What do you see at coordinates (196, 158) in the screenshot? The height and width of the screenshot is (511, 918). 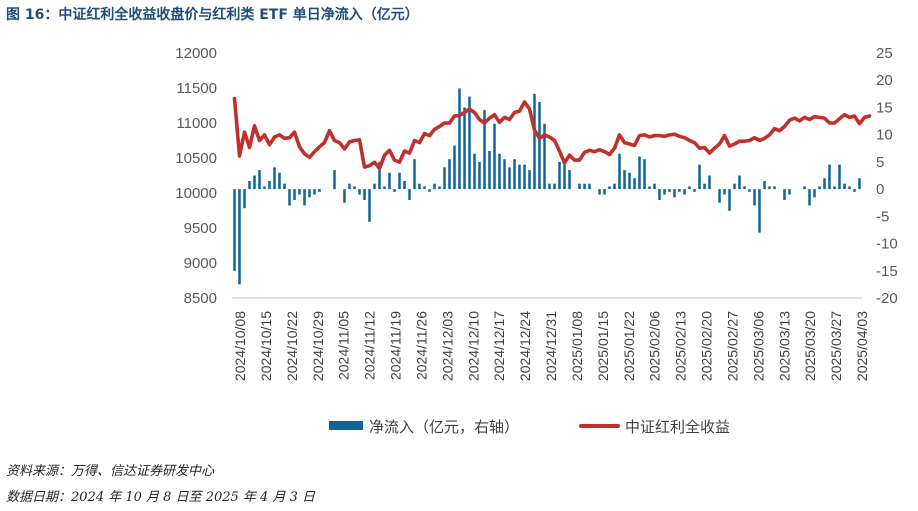 I see `left-axis-tick: 10500` at bounding box center [196, 158].